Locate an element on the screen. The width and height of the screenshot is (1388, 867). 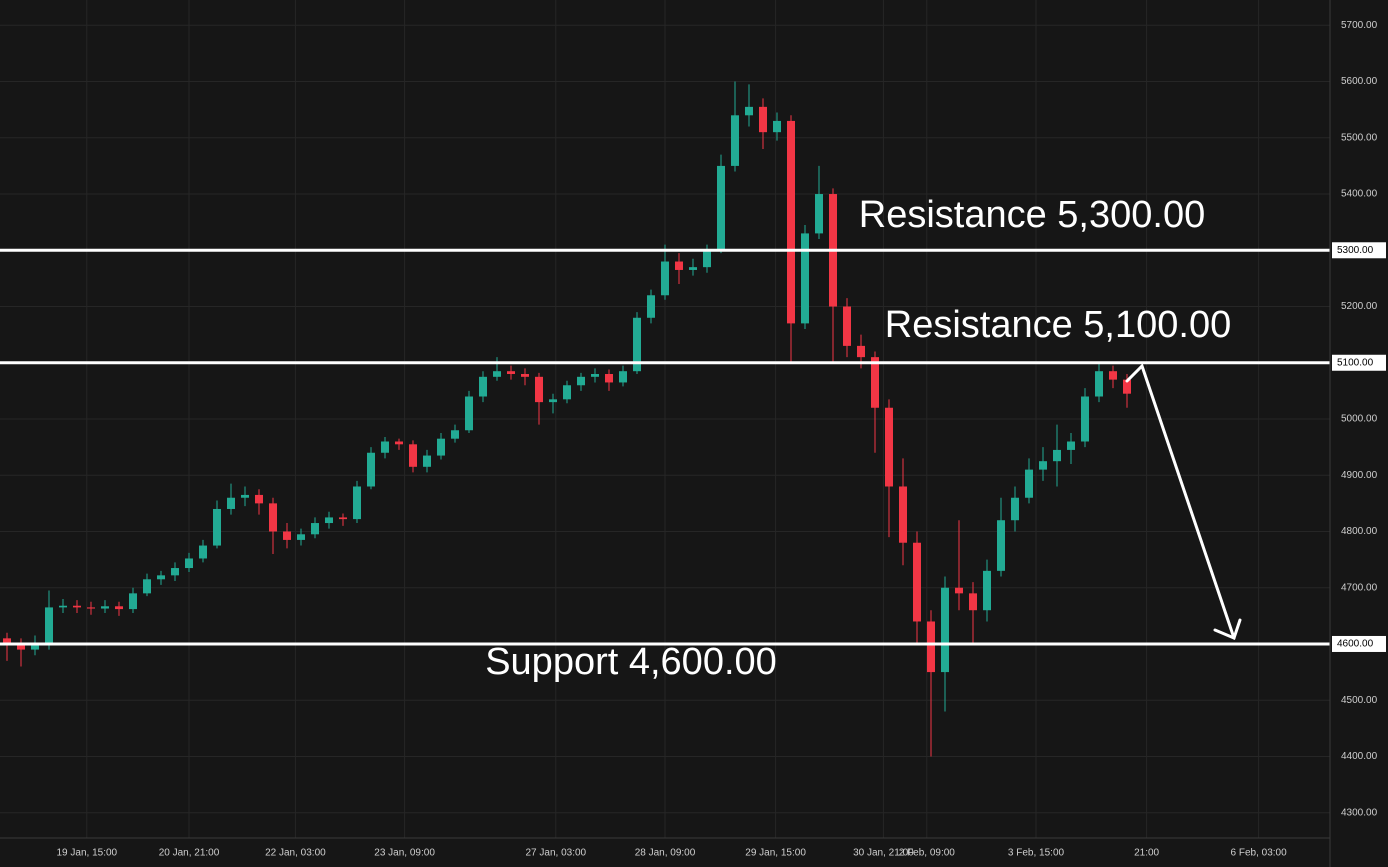
level-badge-label: 5300.00 is located at coordinates (1355, 250).